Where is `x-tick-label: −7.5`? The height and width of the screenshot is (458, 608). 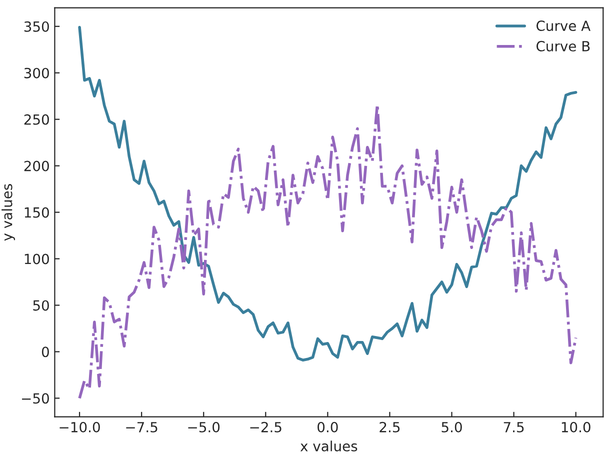 x-tick-label: −7.5 is located at coordinates (142, 427).